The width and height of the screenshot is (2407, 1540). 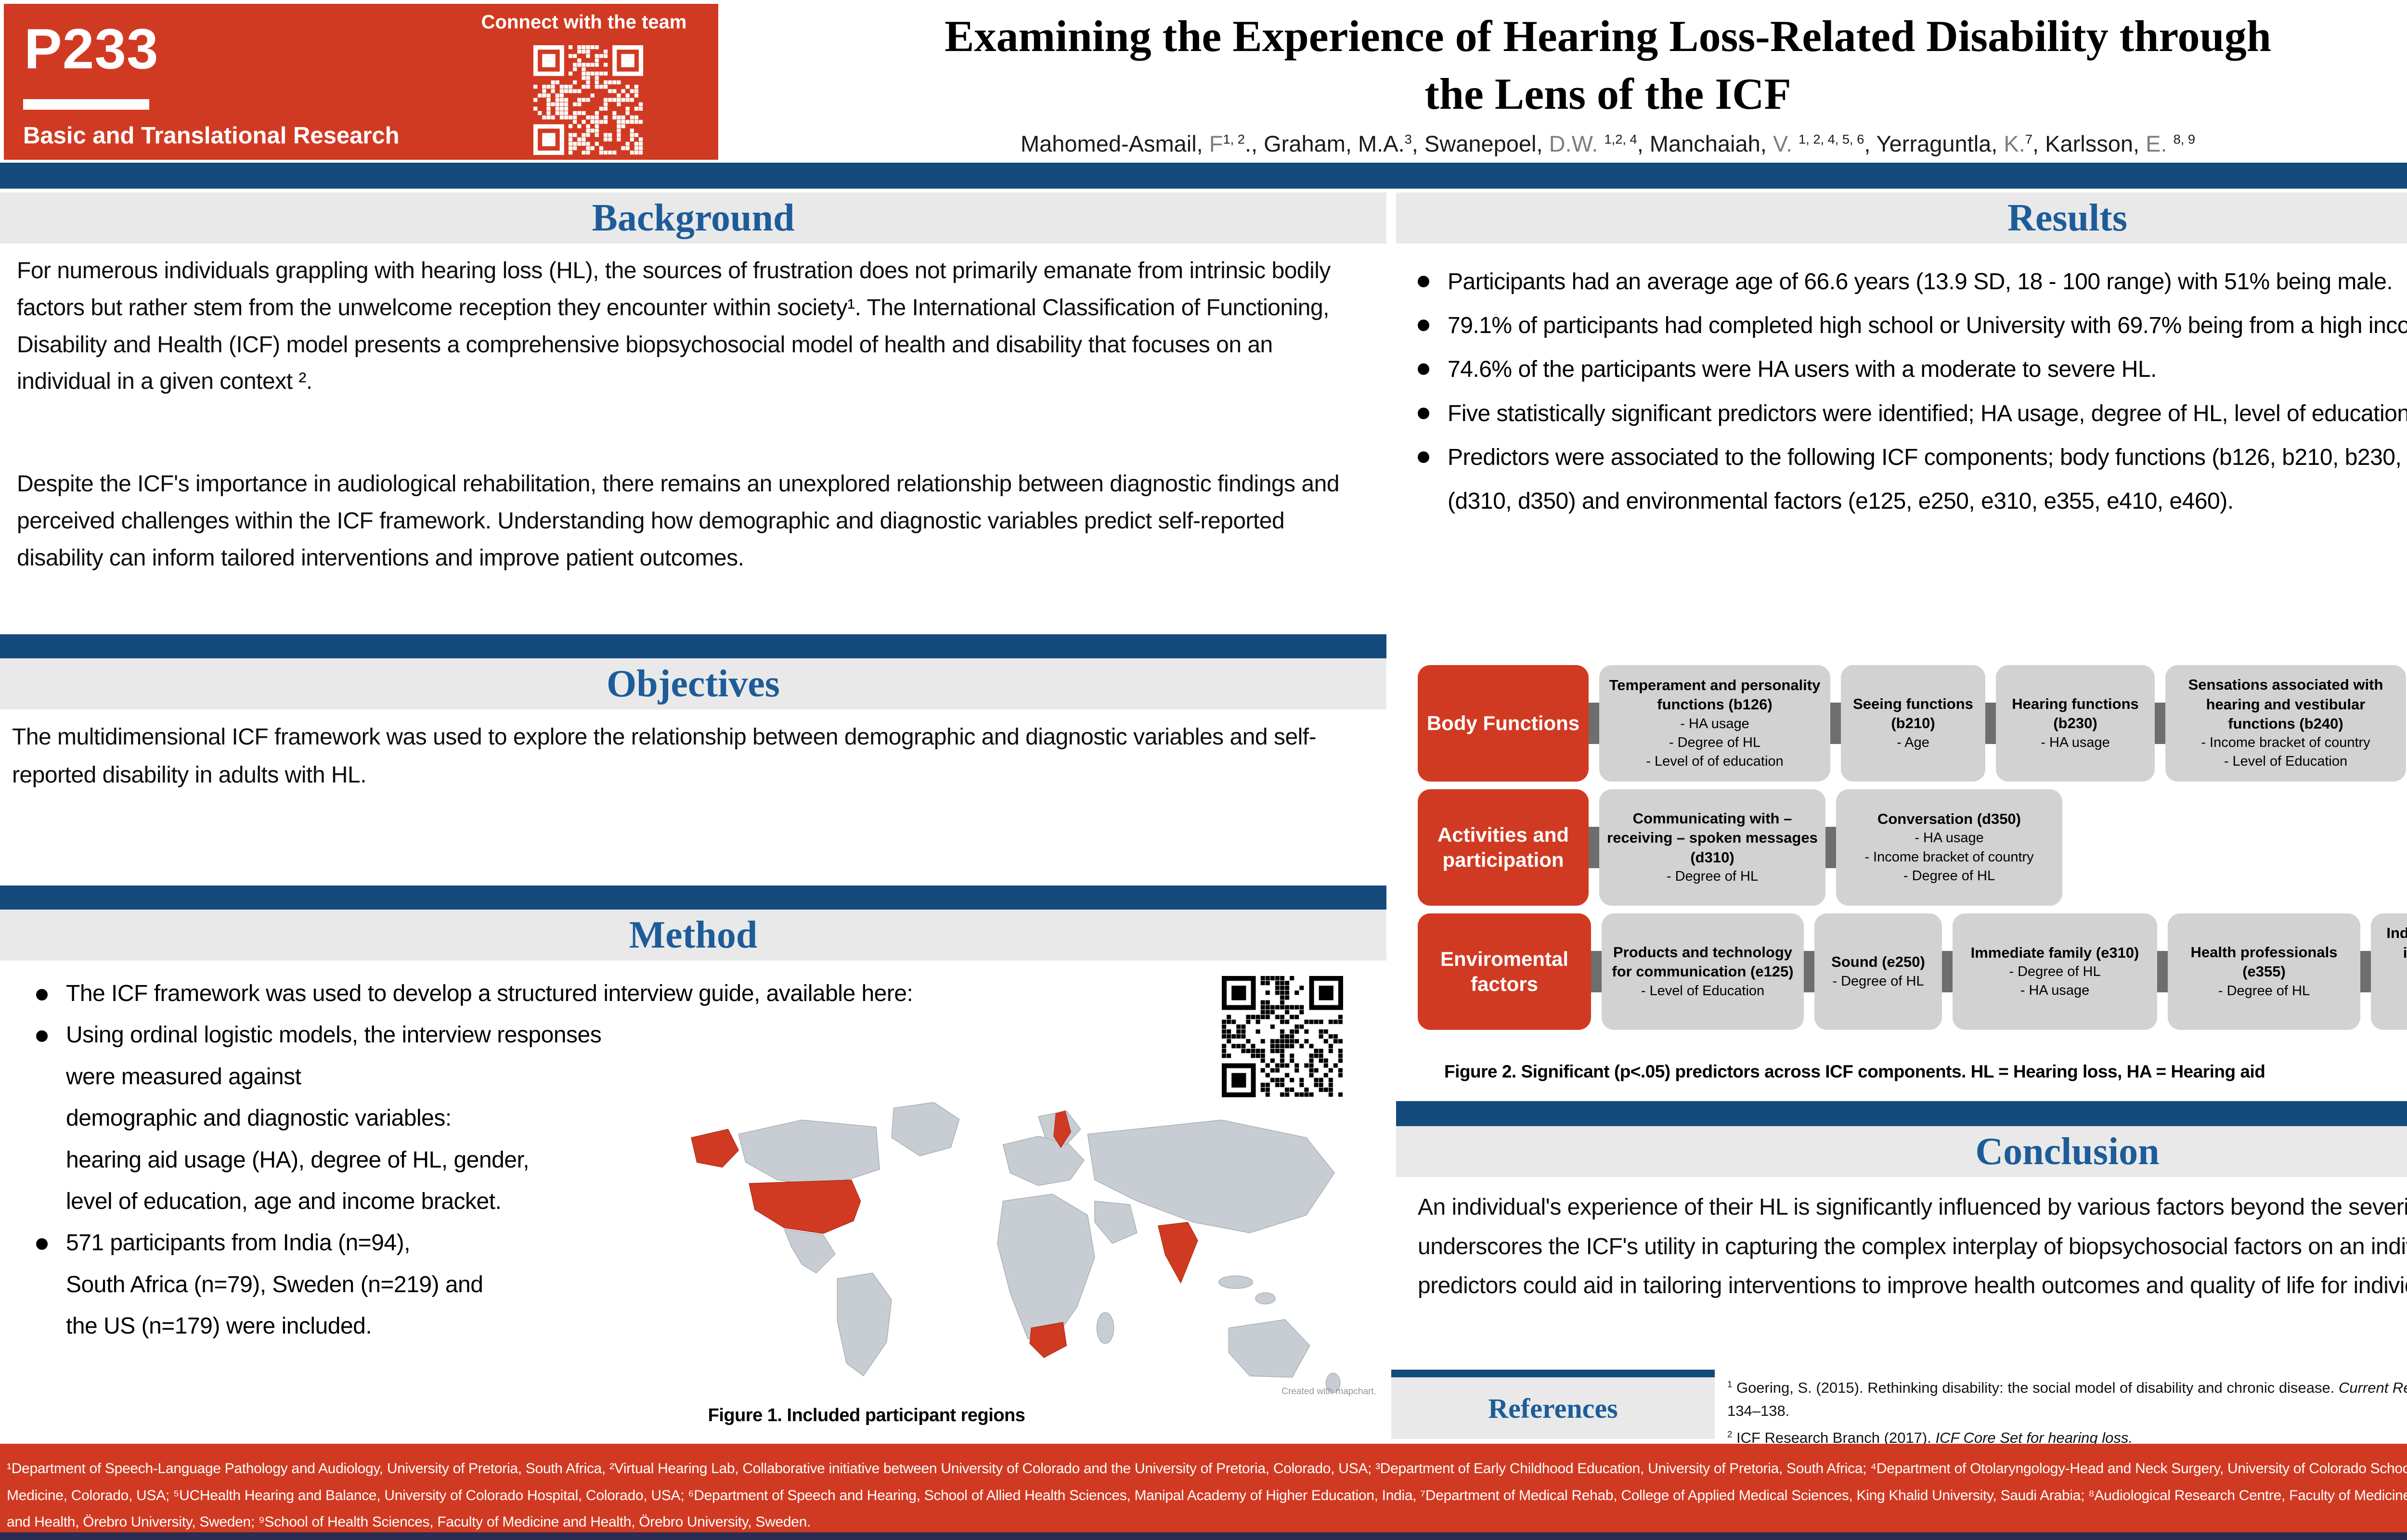 I want to click on icf-box-item: - Level of of education, so click(x=1715, y=761).